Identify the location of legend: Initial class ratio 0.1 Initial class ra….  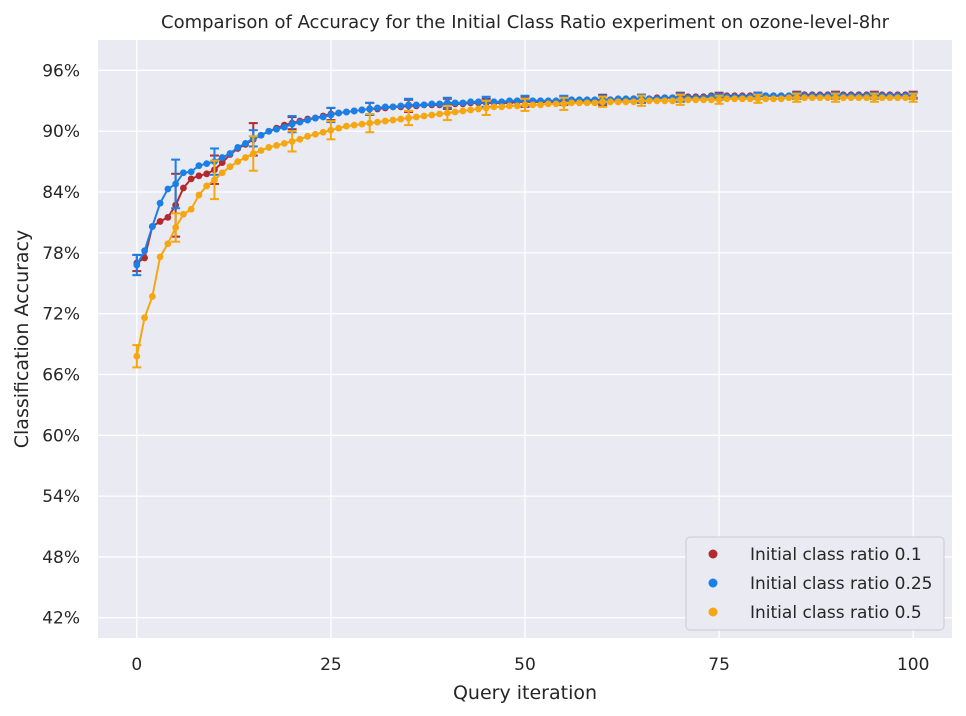
(815, 583).